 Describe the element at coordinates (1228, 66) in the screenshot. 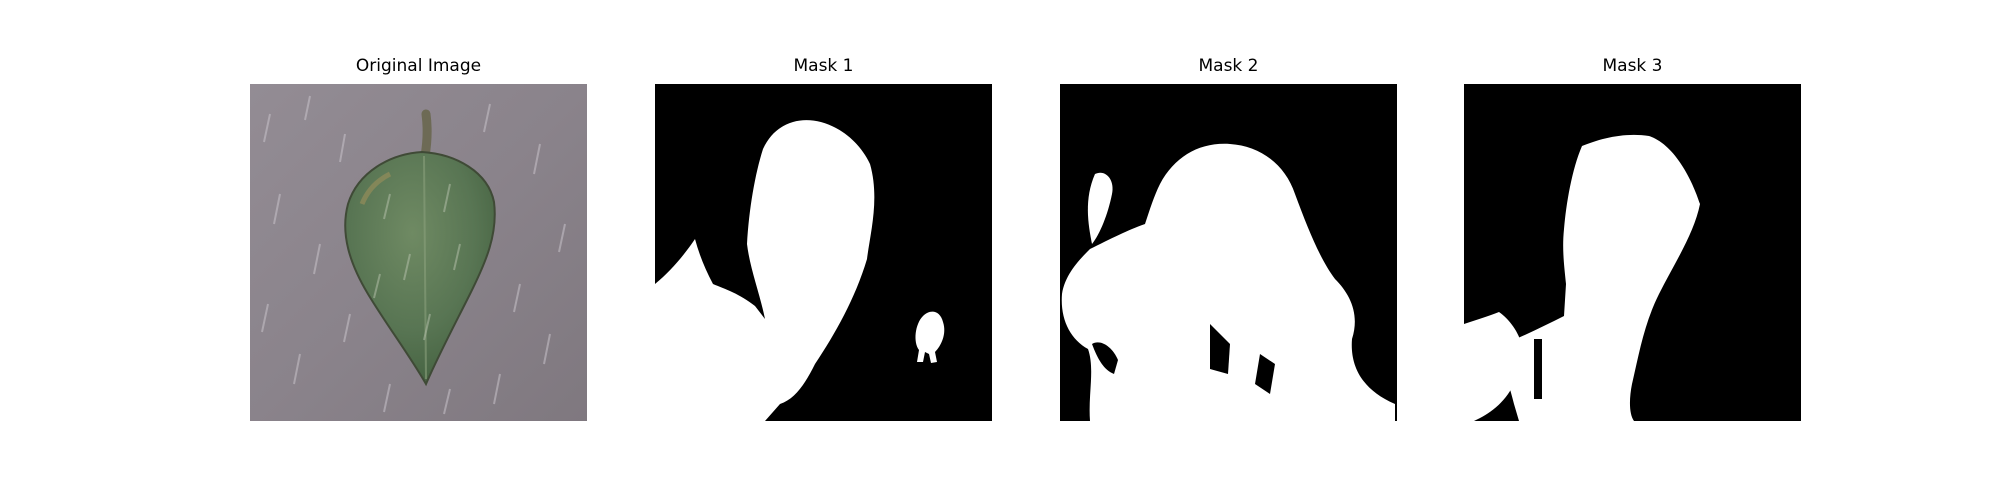

I see `panel-title: Mask 2` at that location.